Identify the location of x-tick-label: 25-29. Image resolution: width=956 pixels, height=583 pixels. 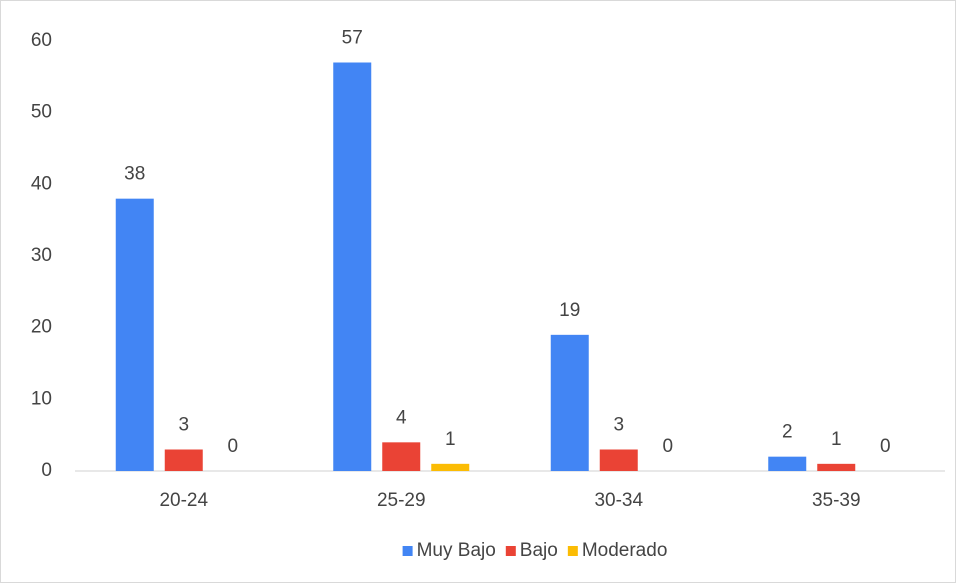
(401, 500).